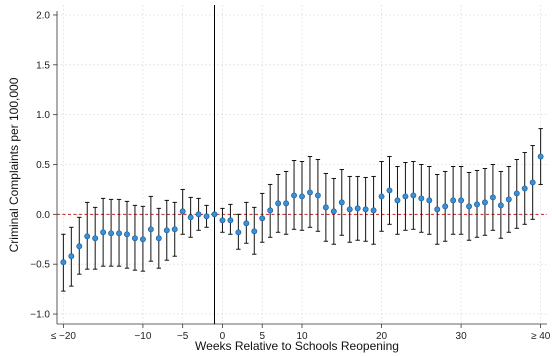 The image size is (552, 356). Describe the element at coordinates (302, 336) in the screenshot. I see `x-tick-label: 10` at that location.